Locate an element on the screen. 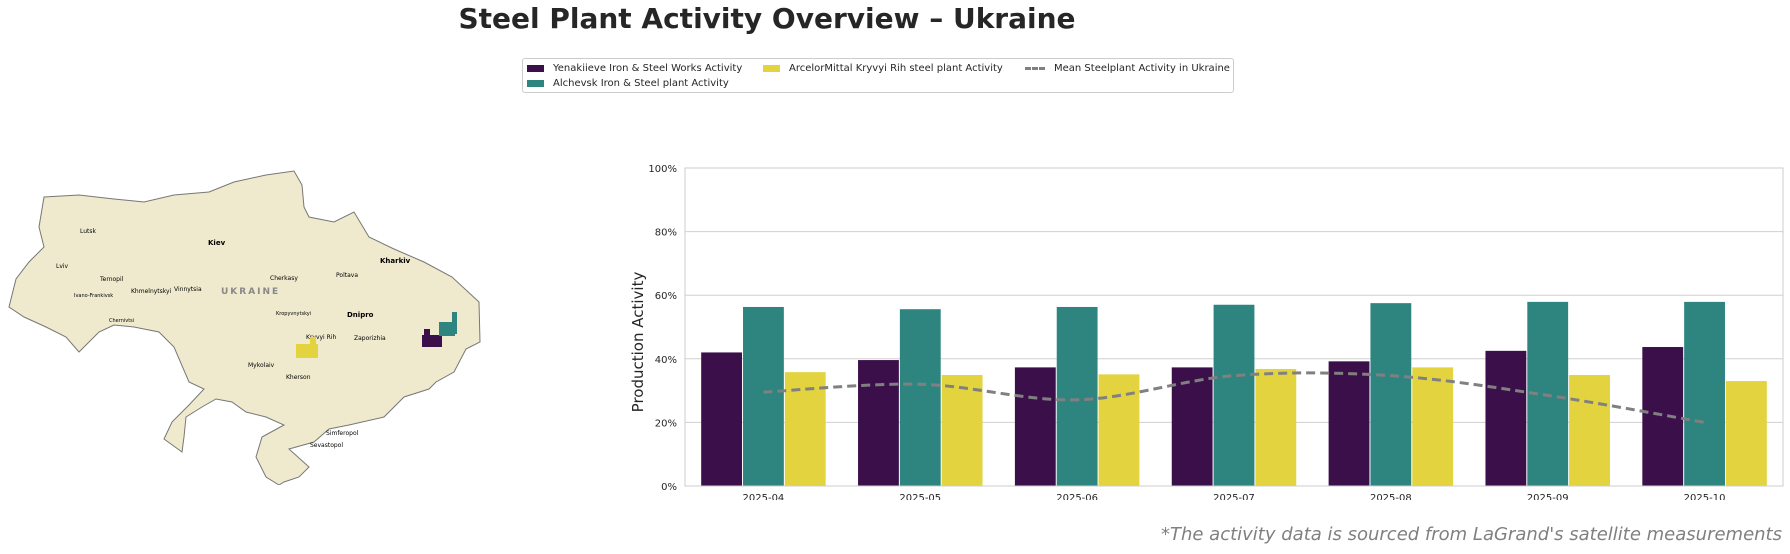 The image size is (1790, 554). mean-activity-line is located at coordinates (1234, 397).